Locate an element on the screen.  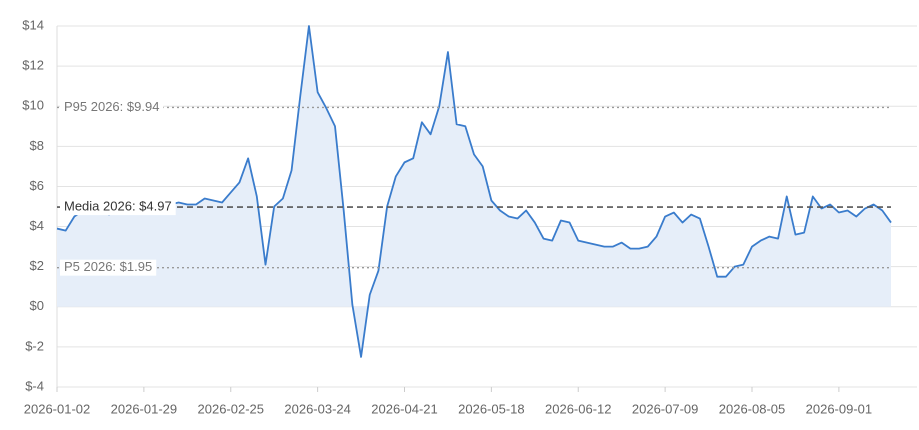
x-tick-label: 2026-08-05 is located at coordinates (752, 408).